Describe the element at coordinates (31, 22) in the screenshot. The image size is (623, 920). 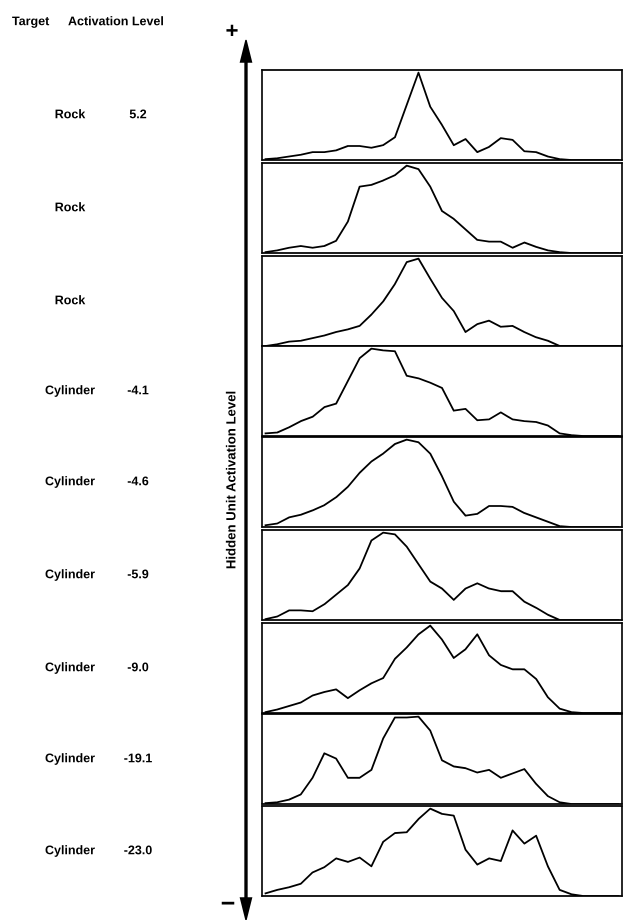
I see `text: Target` at that location.